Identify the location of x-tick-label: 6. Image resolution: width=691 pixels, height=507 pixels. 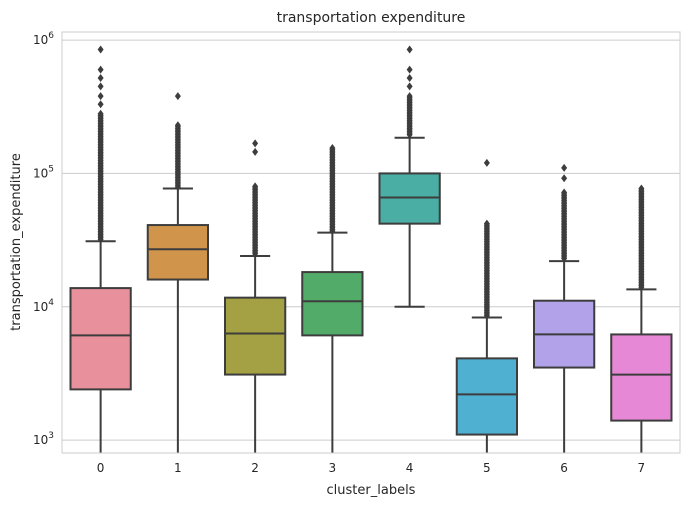
(564, 468).